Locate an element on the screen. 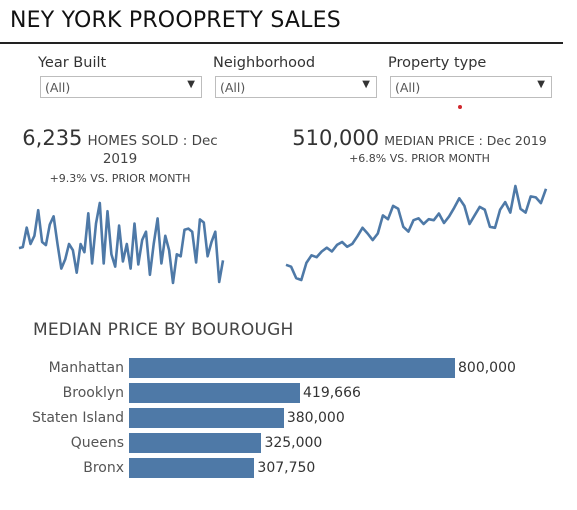  bar-row: Manhattan 800,000 is located at coordinates (288, 368).